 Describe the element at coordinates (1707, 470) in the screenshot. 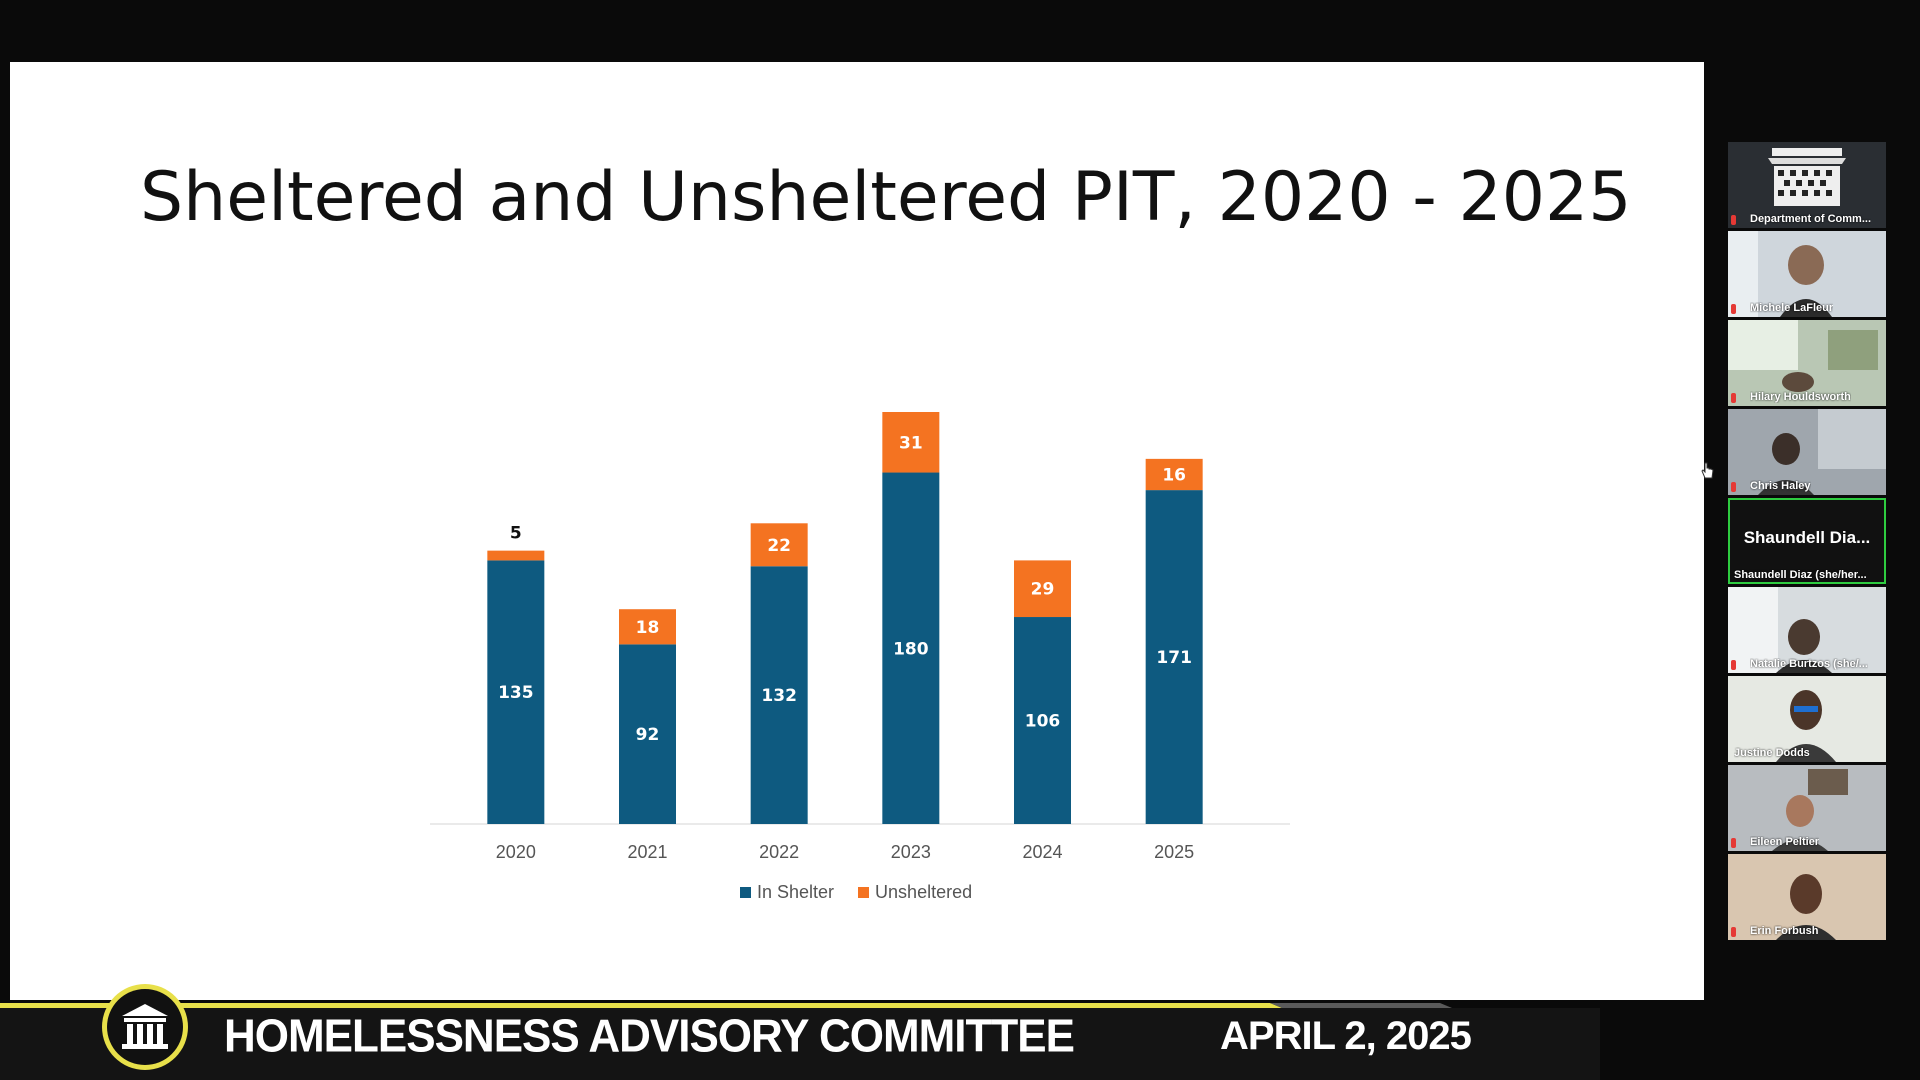

I see `hand-cursor-icon` at that location.